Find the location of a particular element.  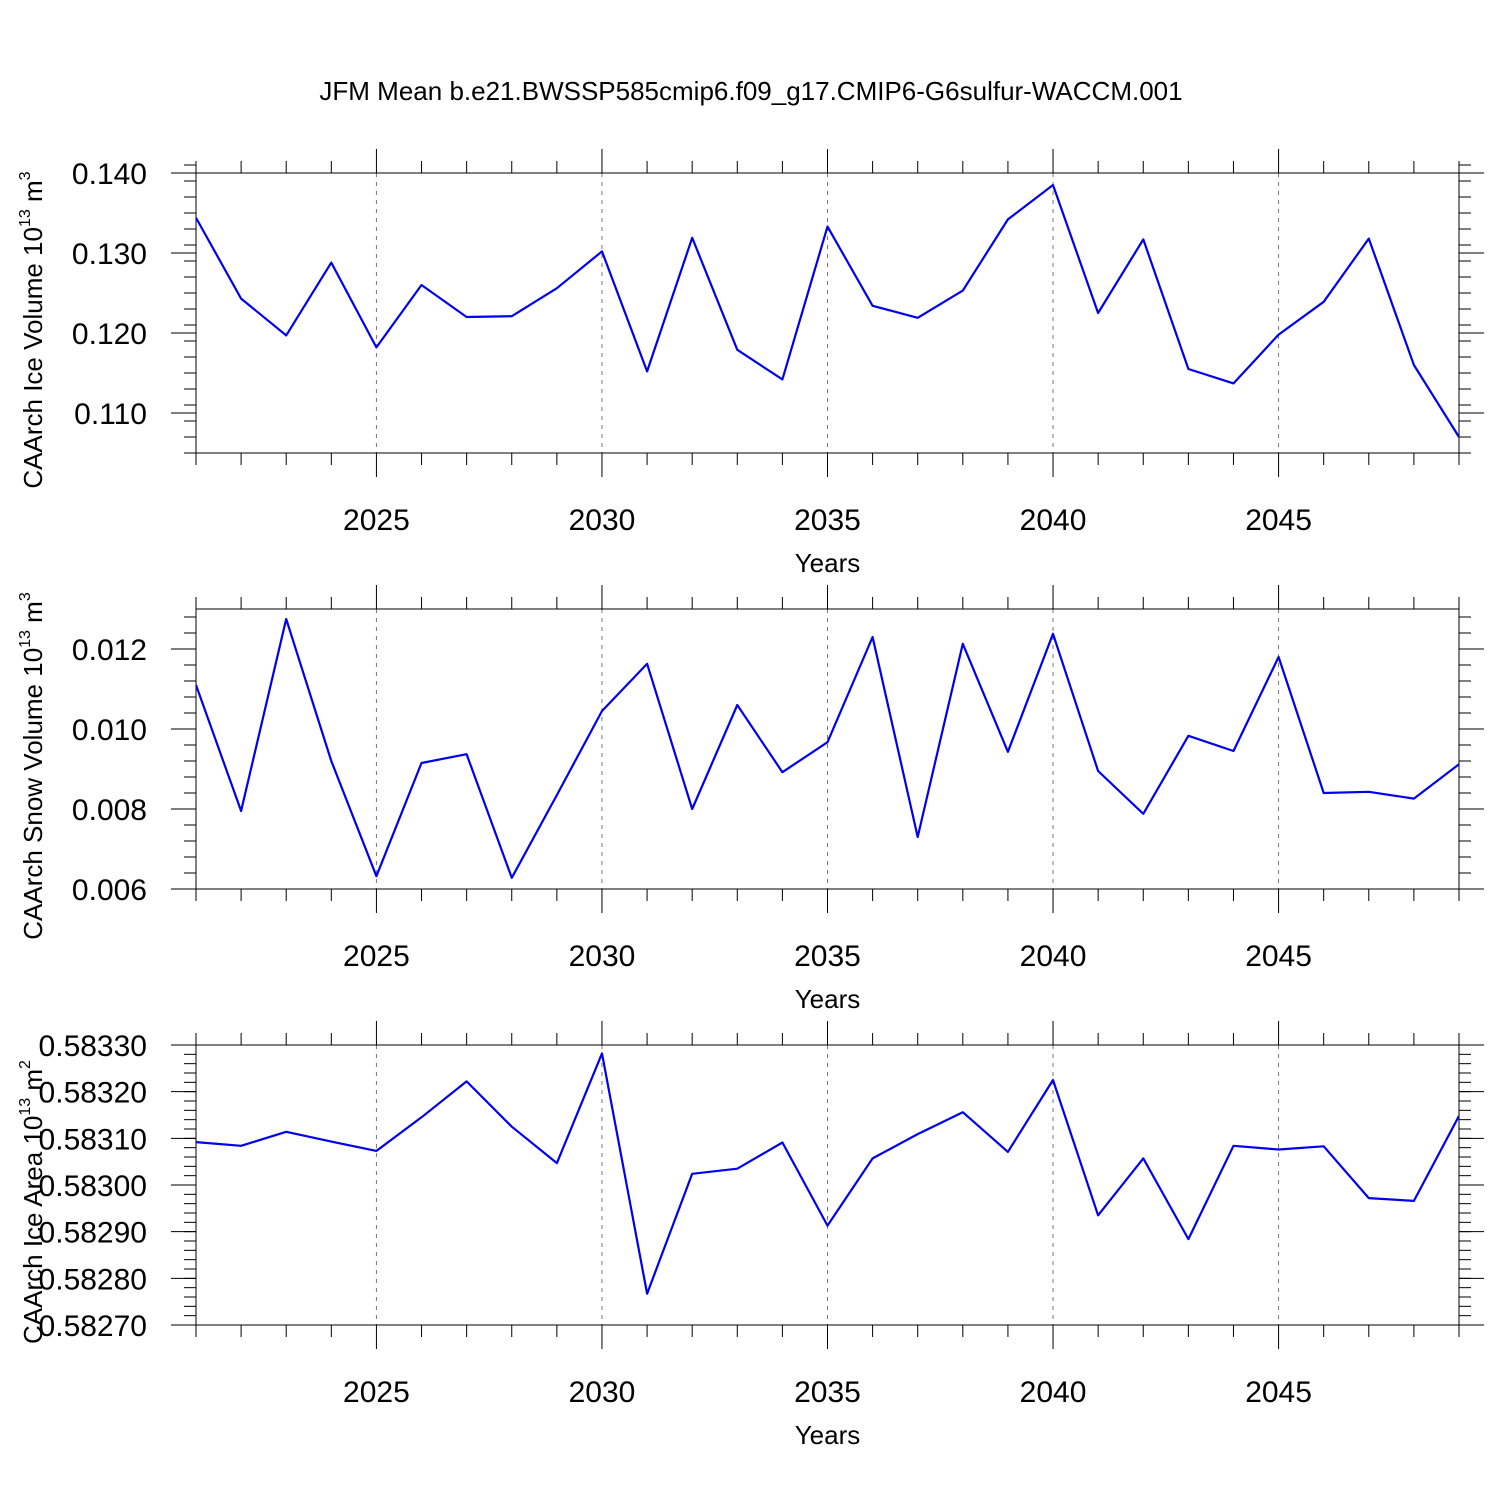

y-tick-label: 0.58310 is located at coordinates (93, 1139).